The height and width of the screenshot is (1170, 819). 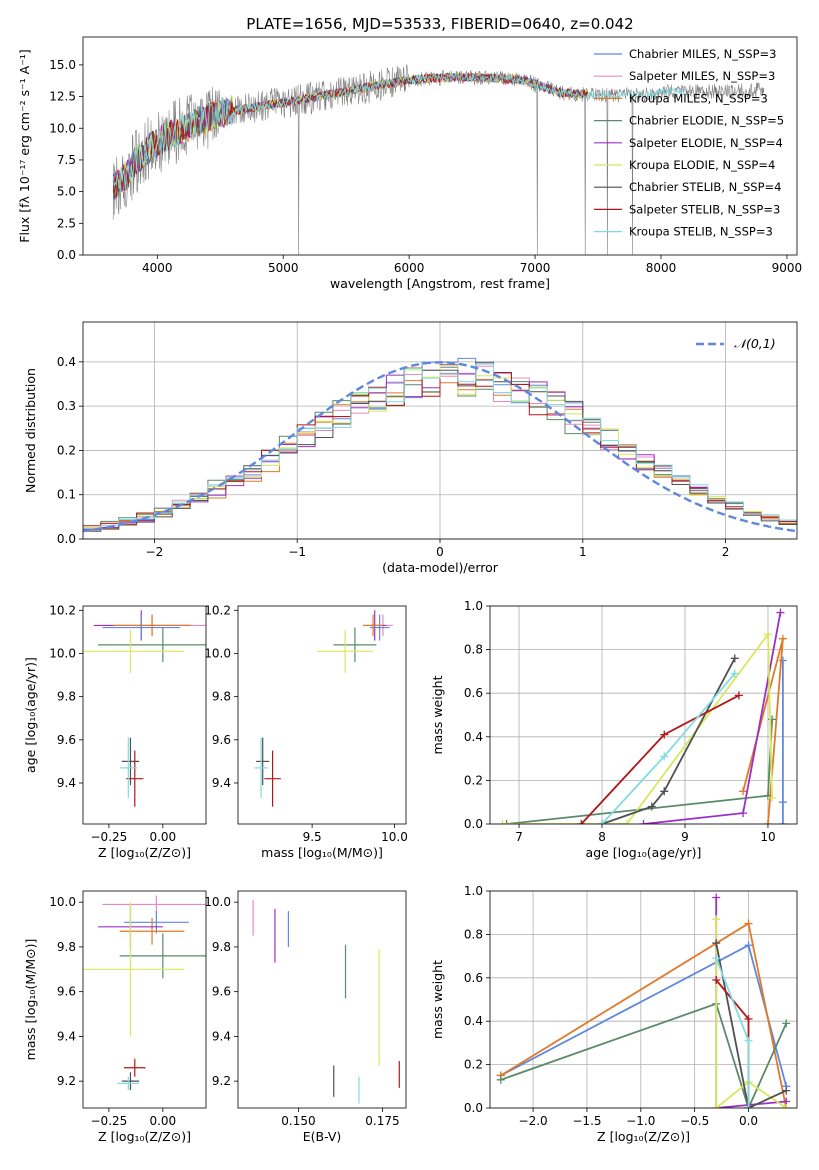 I want to click on x-tick-label: 0, so click(x=440, y=552).